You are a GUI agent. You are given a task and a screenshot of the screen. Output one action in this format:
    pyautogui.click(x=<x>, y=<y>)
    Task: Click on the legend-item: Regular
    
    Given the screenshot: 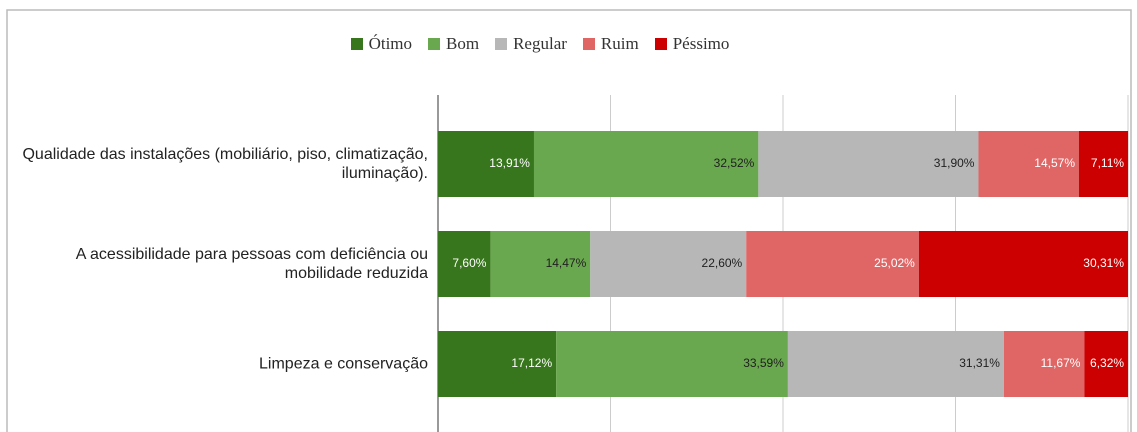 What is the action you would take?
    pyautogui.click(x=531, y=44)
    